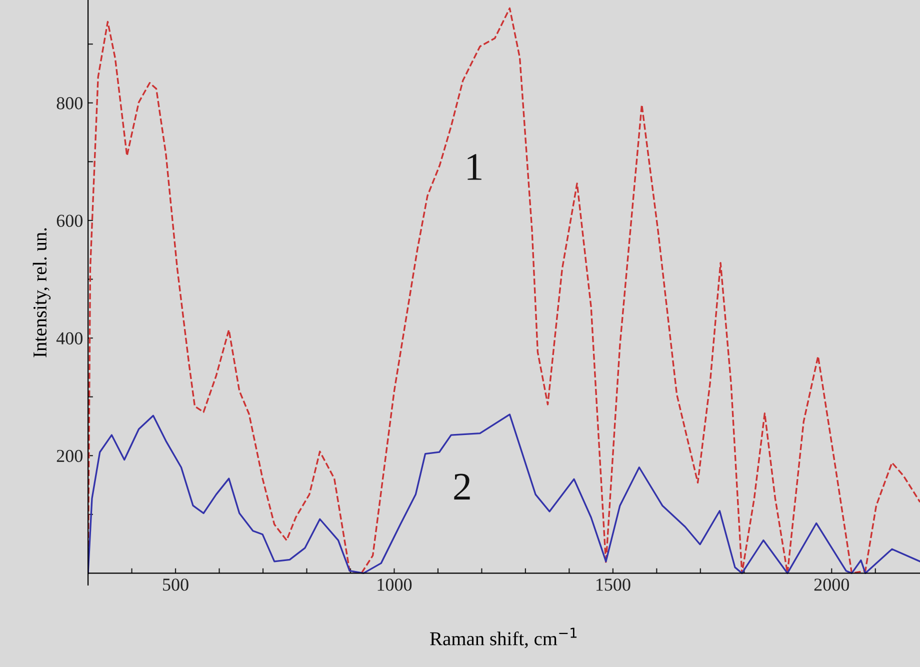  I want to click on y-tick-label: 200, so click(69, 456).